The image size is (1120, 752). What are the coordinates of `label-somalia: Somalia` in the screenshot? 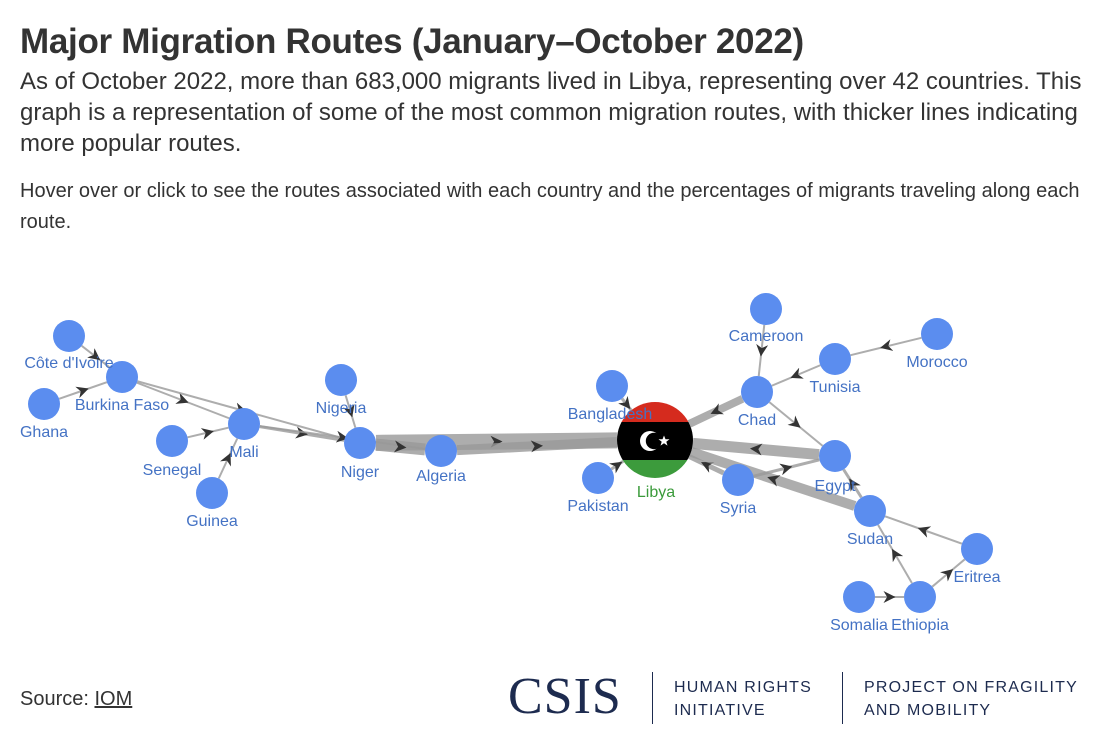 It's located at (859, 625).